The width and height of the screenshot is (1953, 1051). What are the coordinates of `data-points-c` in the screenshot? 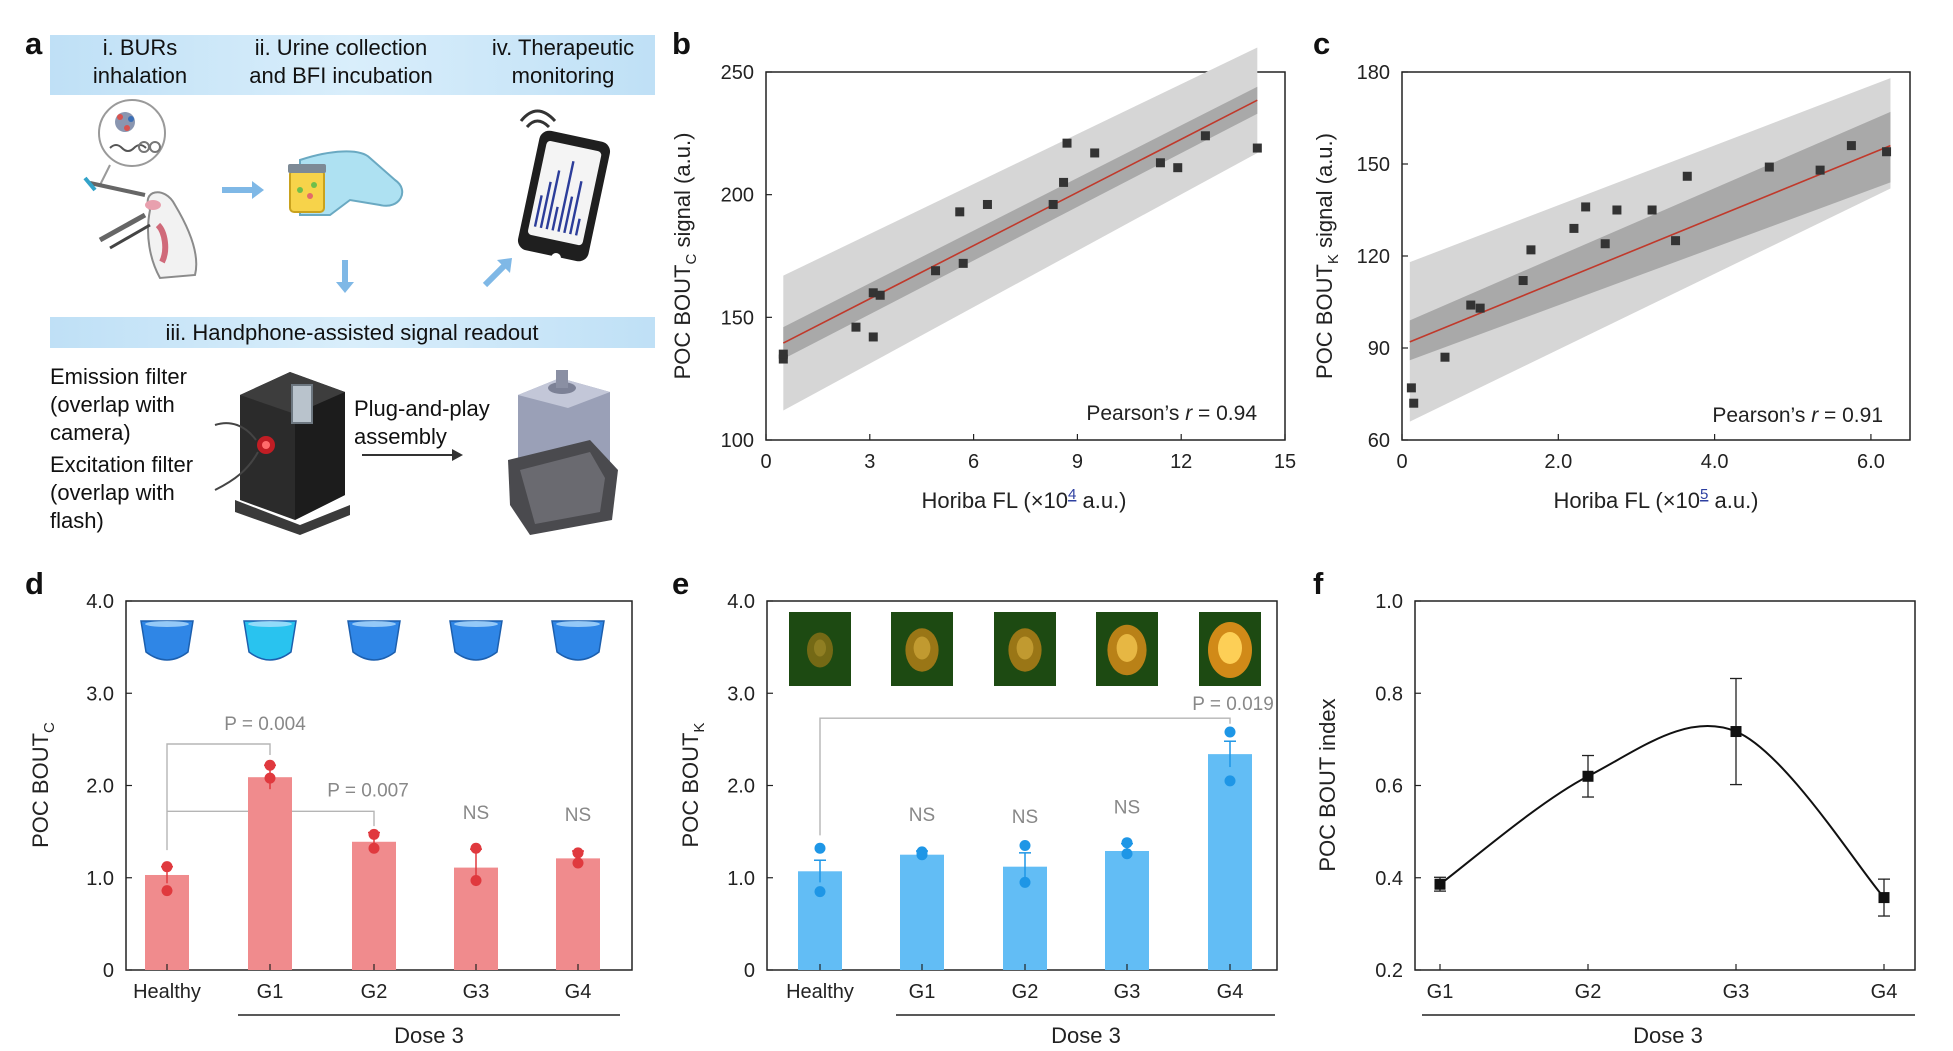 It's located at (1649, 274).